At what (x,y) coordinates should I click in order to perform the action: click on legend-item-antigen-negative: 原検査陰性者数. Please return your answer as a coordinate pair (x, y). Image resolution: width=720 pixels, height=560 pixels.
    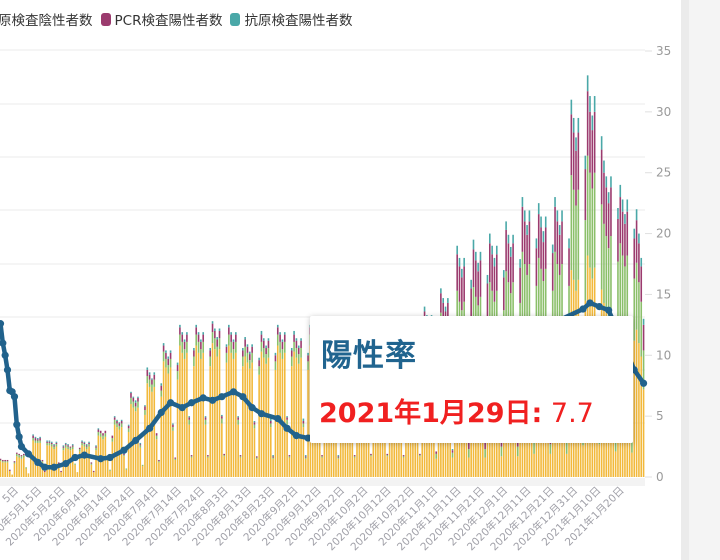
    Looking at the image, I should click on (46, 19).